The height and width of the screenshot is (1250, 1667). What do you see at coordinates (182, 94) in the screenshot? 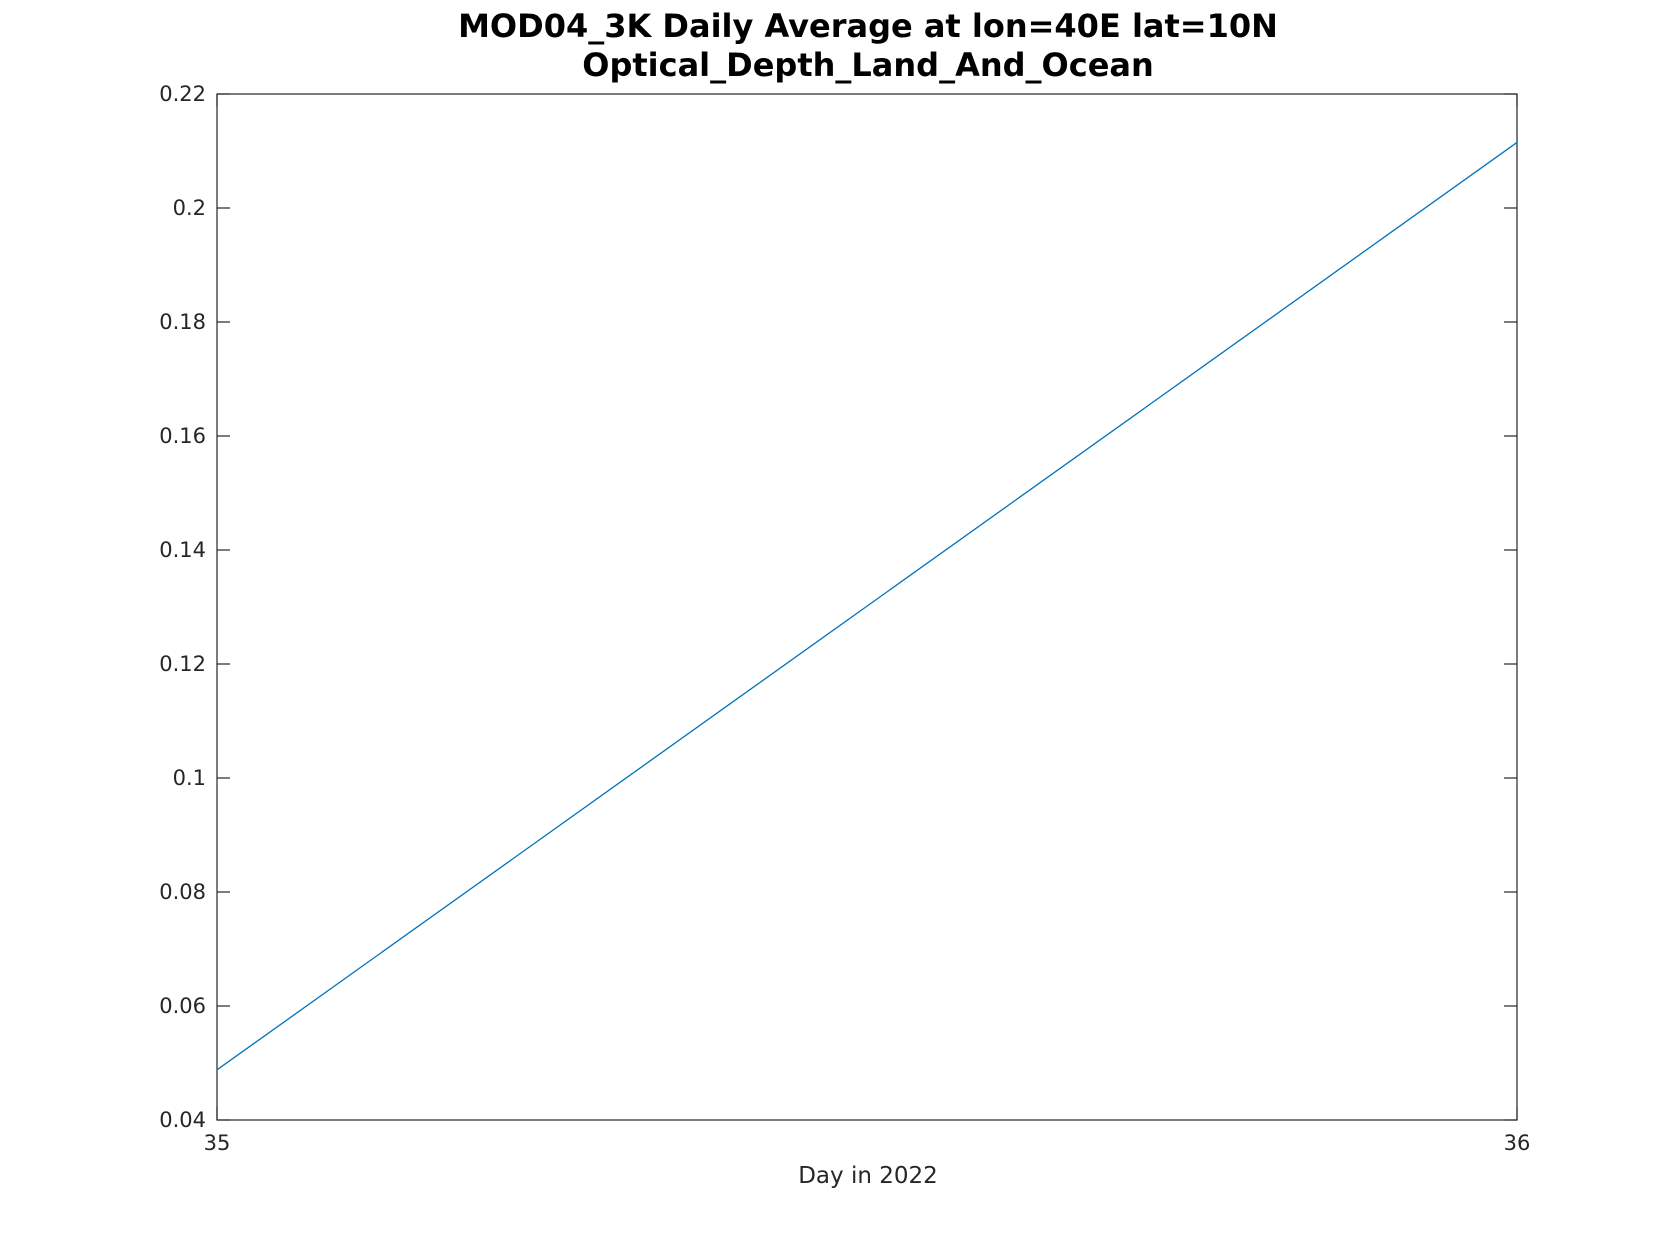
I see `y-tick-label: 0.22` at bounding box center [182, 94].